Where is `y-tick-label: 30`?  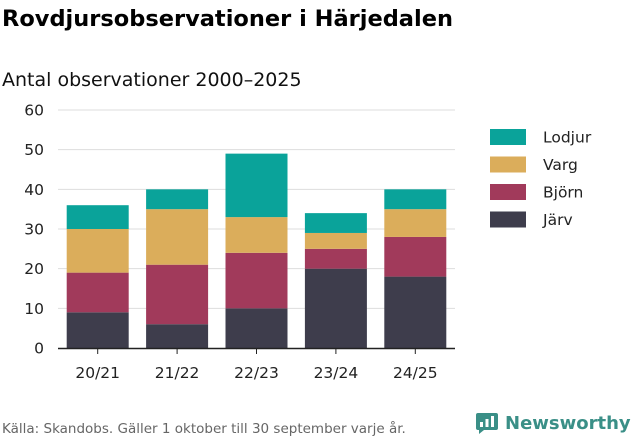
y-tick-label: 30 is located at coordinates (34, 230).